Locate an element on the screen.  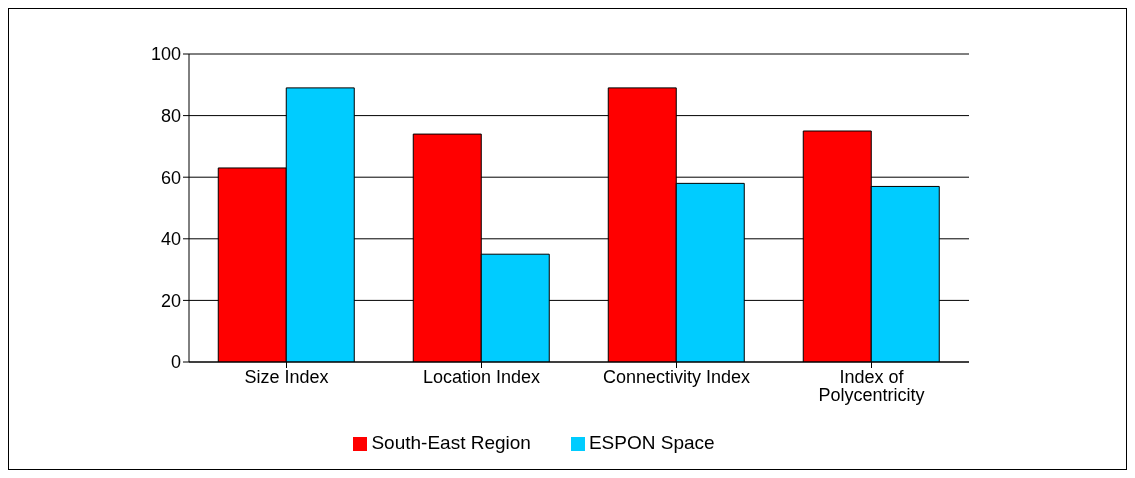
y-tick-label: 40 is located at coordinates (170, 239).